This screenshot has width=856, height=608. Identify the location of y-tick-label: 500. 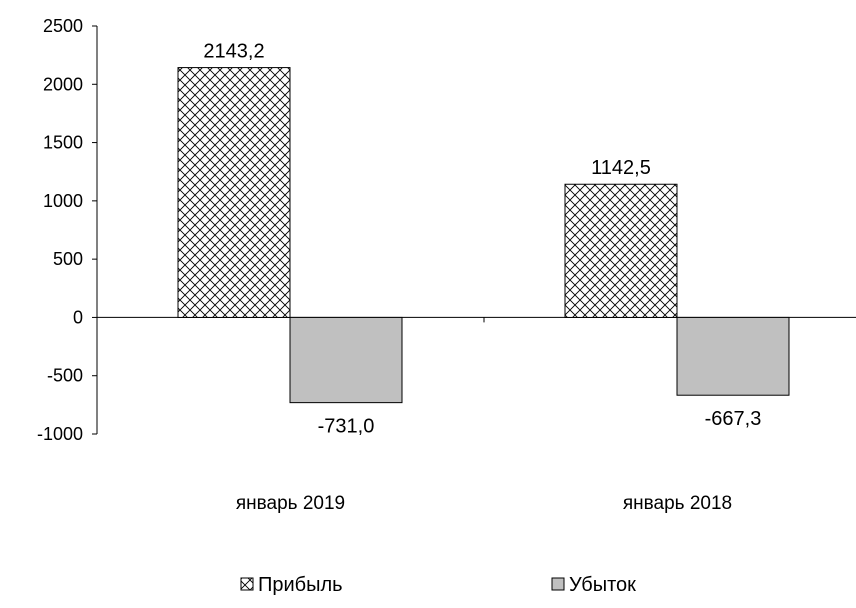
(68, 259).